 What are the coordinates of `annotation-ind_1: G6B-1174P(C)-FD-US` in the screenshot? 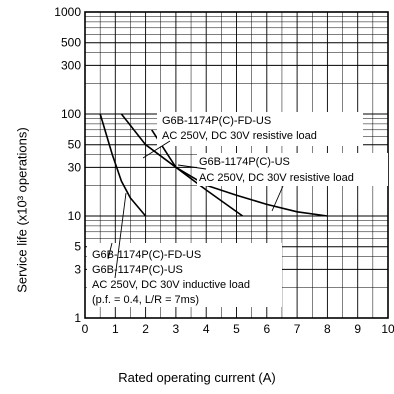 It's located at (146, 255).